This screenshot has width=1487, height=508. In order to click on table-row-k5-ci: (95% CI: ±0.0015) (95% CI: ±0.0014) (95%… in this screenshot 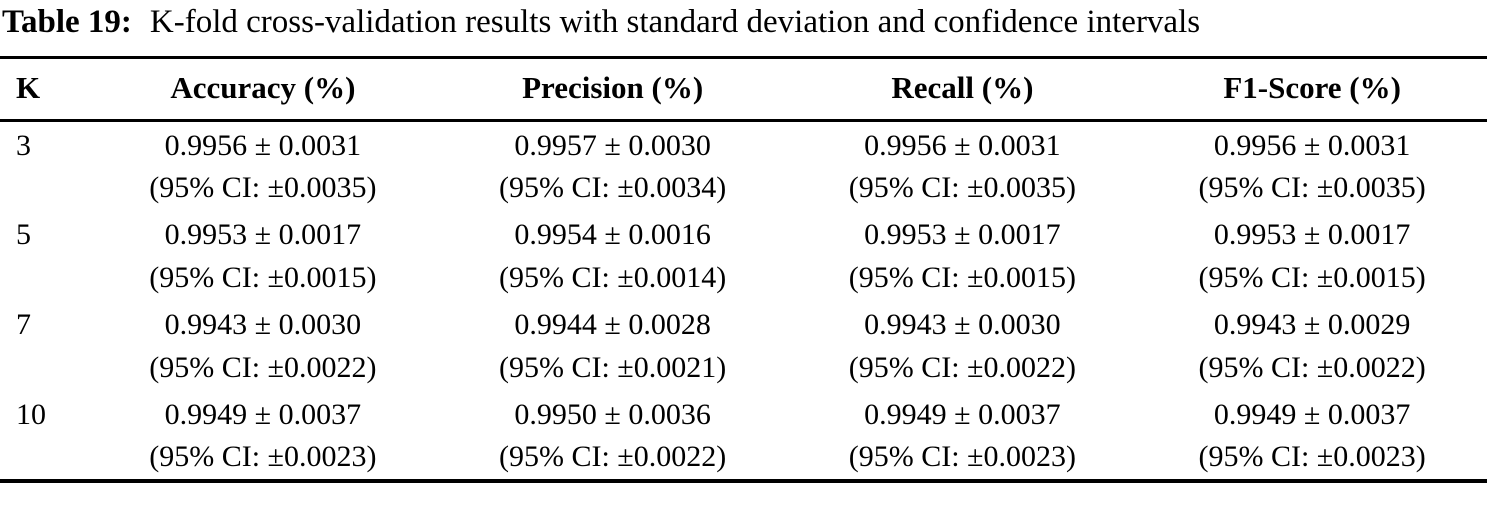, I will do `click(743, 278)`.